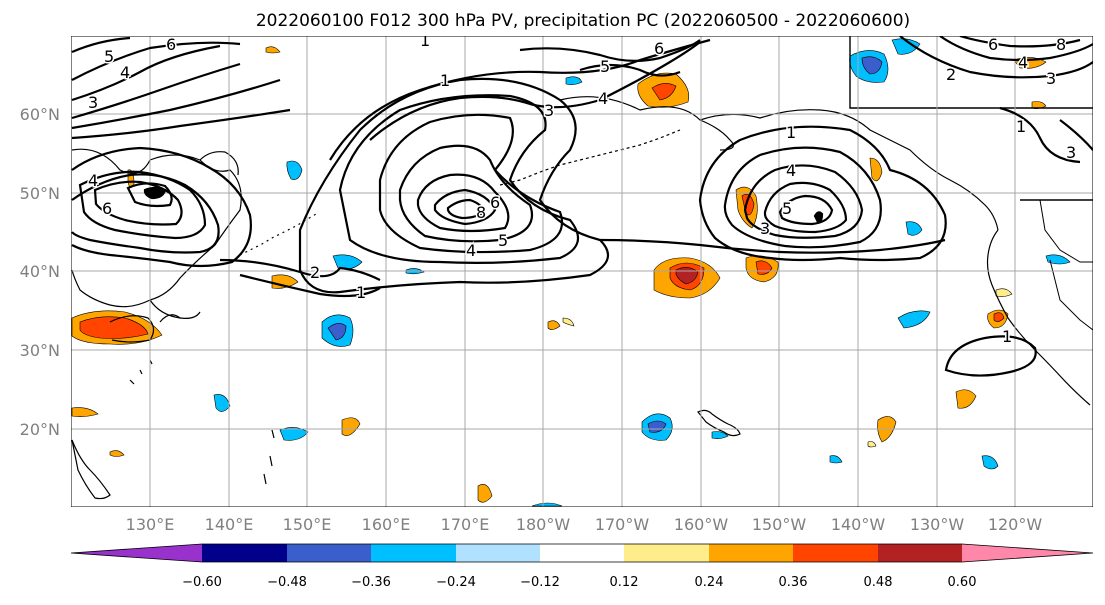 The height and width of the screenshot is (605, 1105). I want to click on lon-label: 170°E, so click(465, 524).